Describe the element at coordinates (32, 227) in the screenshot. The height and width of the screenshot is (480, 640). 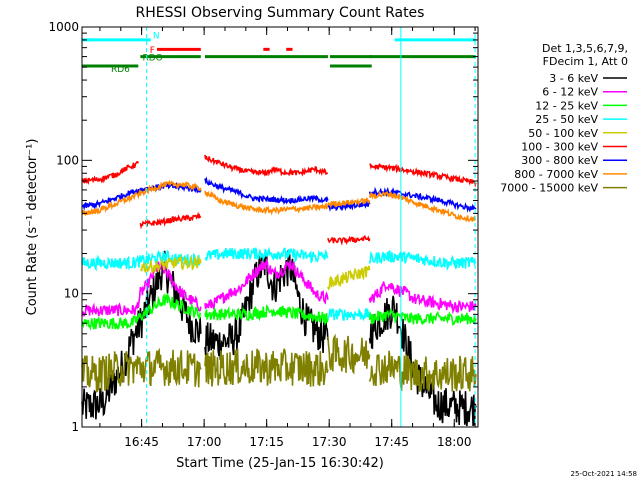
I see `y-axis-label: Count Rate (s⁻¹ detector⁻¹)` at that location.